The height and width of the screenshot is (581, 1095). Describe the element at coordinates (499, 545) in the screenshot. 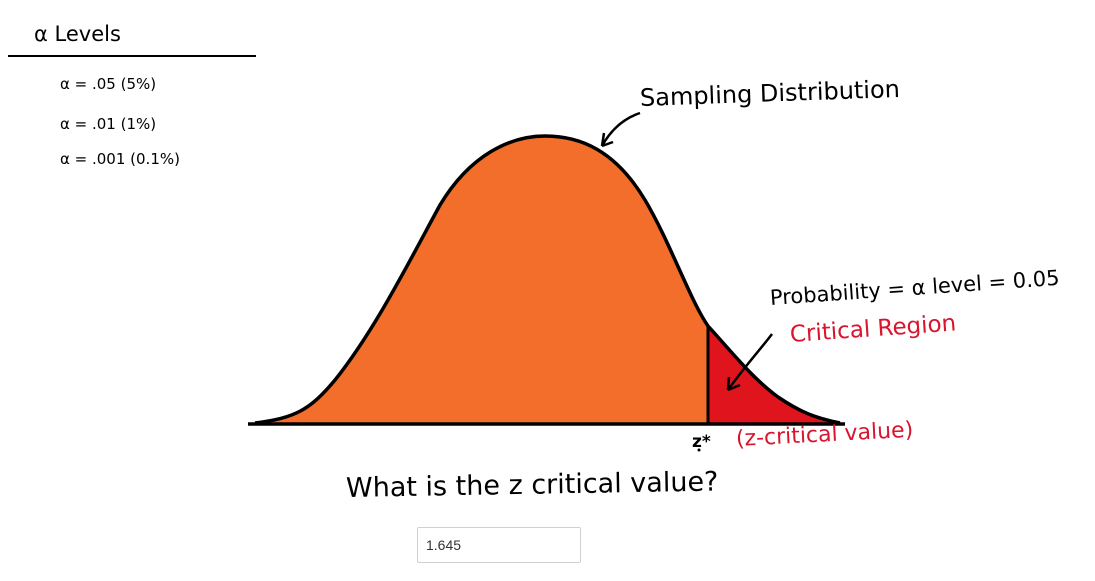

I see `answer-input` at that location.